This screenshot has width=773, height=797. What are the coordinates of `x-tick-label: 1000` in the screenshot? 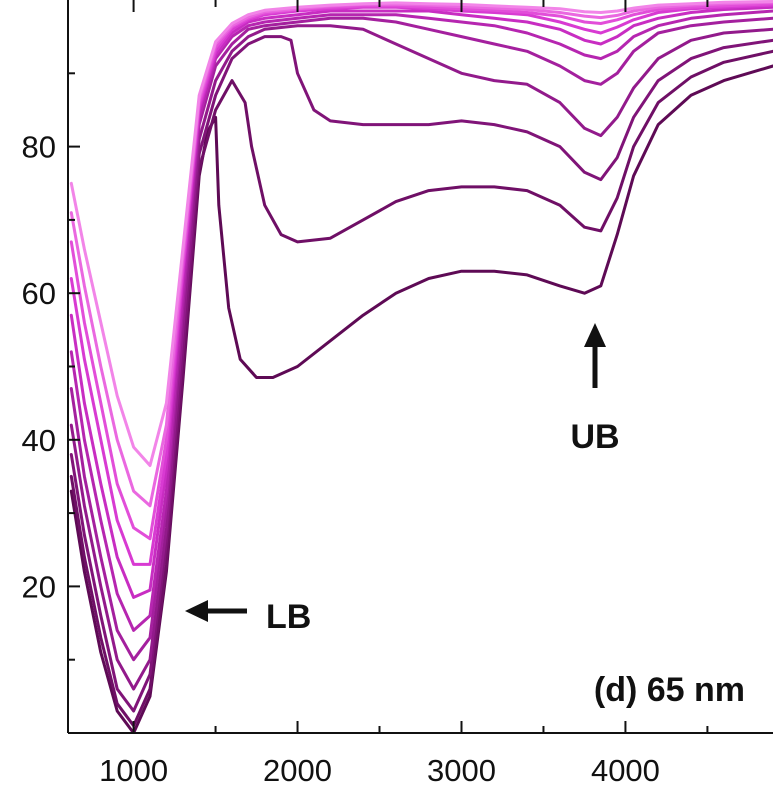 It's located at (133, 770).